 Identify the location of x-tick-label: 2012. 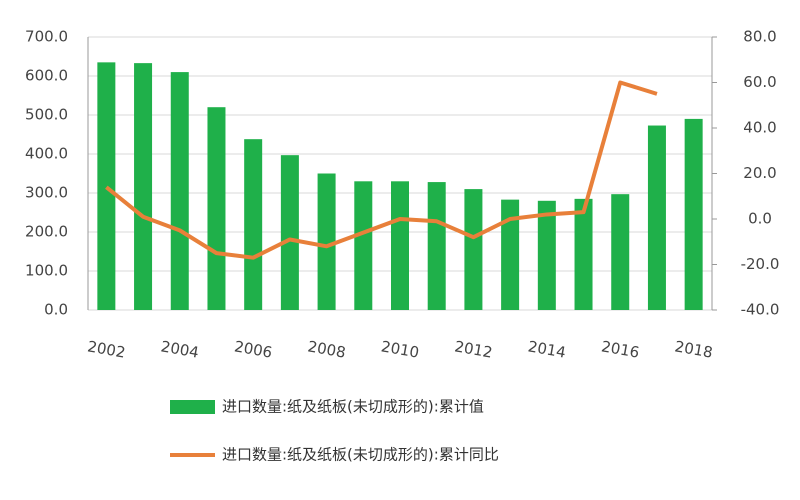
(473, 349).